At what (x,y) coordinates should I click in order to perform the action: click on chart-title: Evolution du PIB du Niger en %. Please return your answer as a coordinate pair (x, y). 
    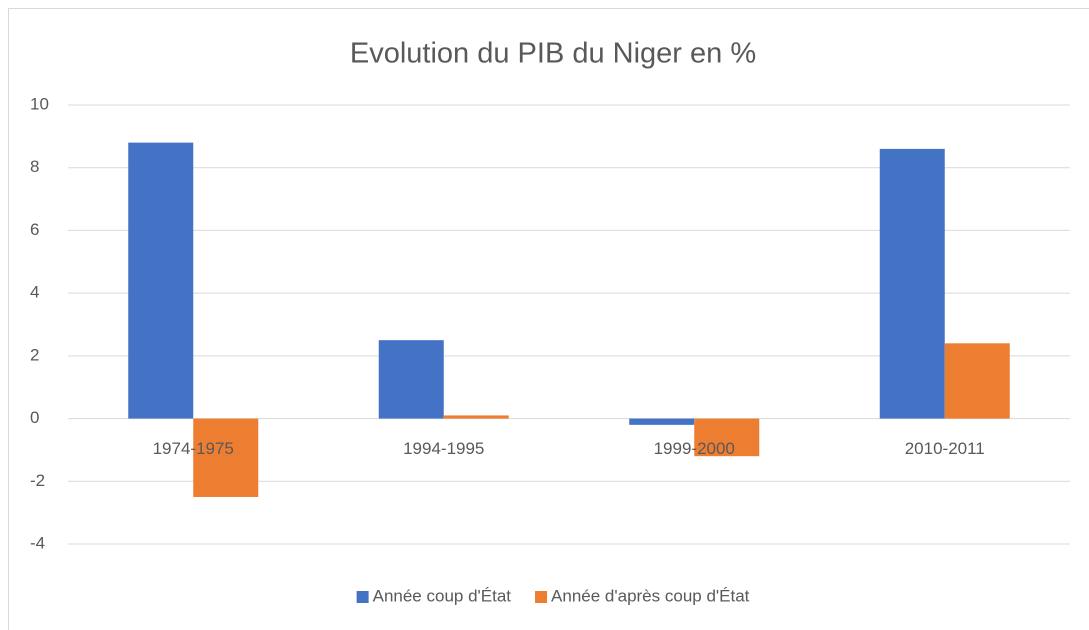
    Looking at the image, I should click on (553, 54).